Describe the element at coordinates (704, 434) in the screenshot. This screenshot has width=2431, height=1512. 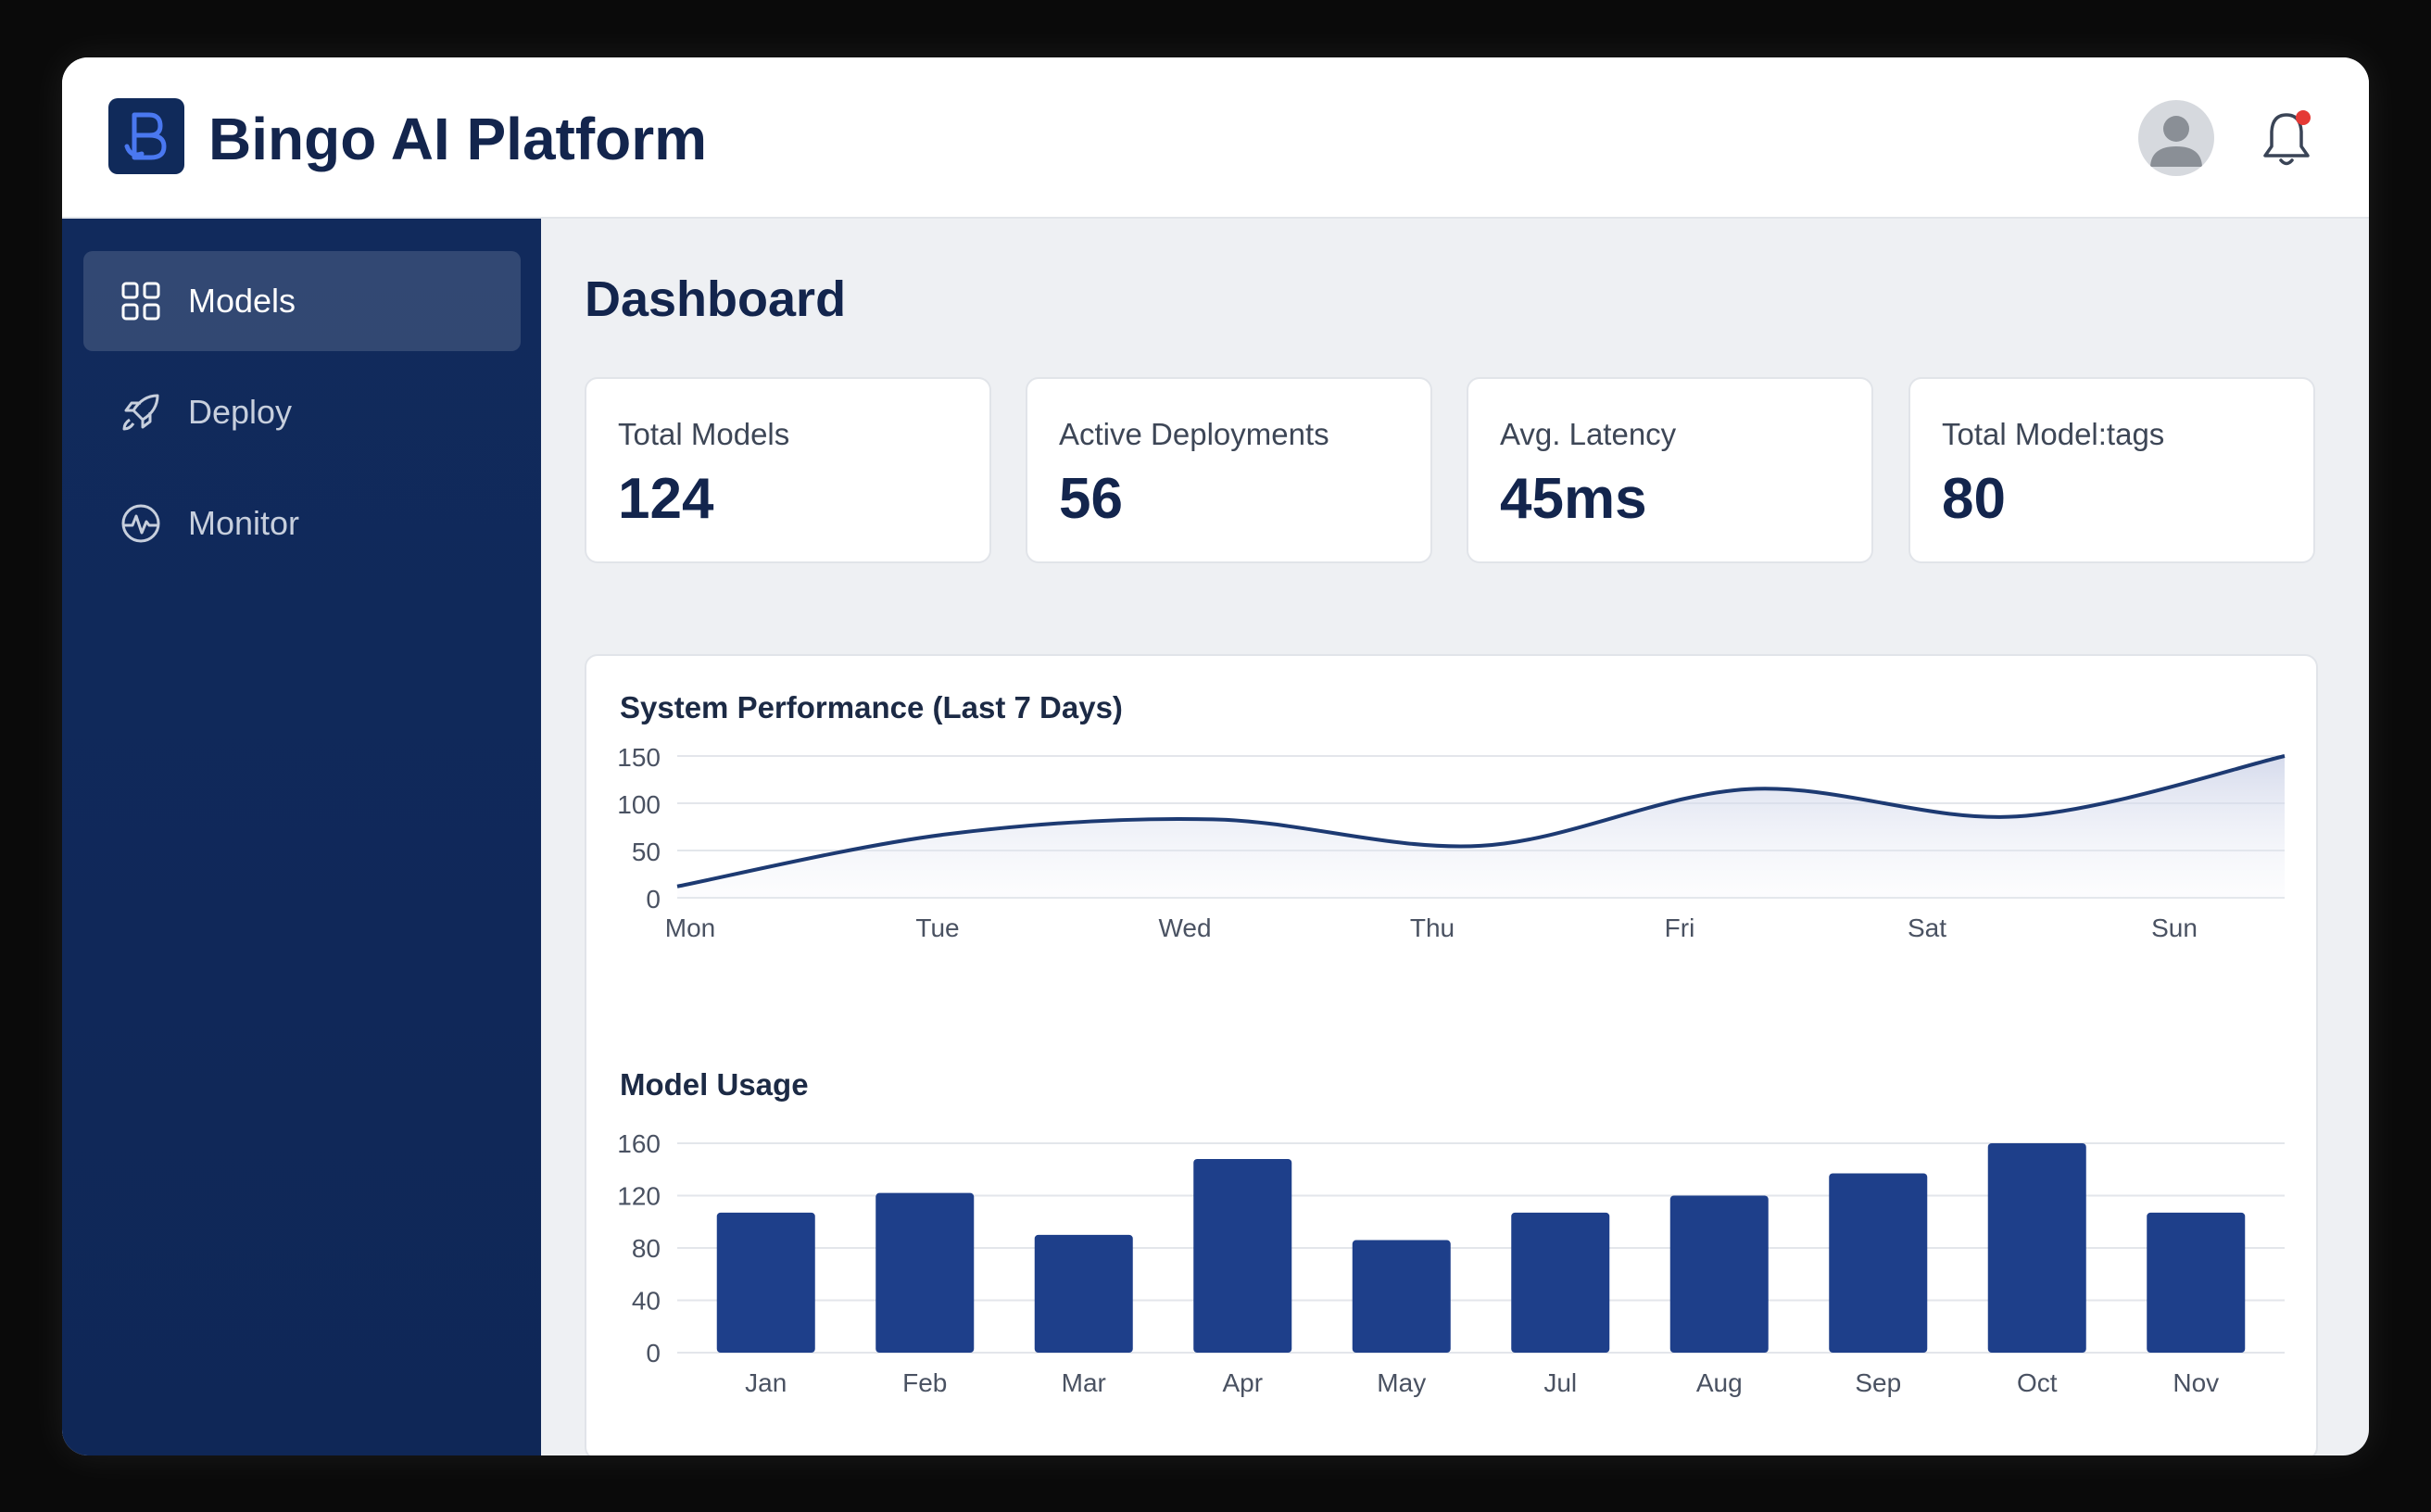
I see `stat-label: Total Models` at that location.